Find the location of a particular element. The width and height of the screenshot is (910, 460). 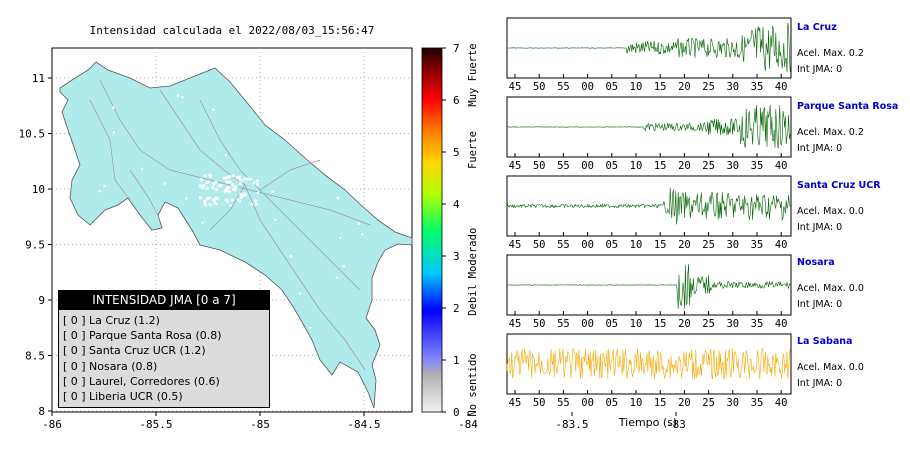

legend-item: [ 0 ] Nosara (0.8) is located at coordinates (142, 366).